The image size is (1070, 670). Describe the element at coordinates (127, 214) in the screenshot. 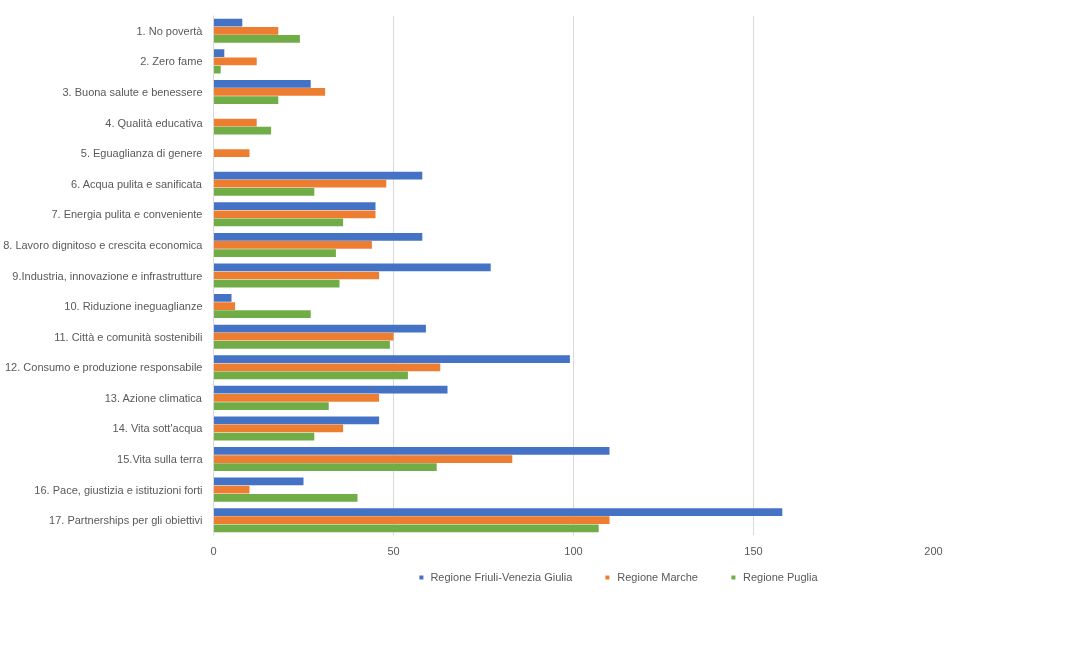

I see `y-tick-label: 7. Energia pulita e conveniente` at that location.